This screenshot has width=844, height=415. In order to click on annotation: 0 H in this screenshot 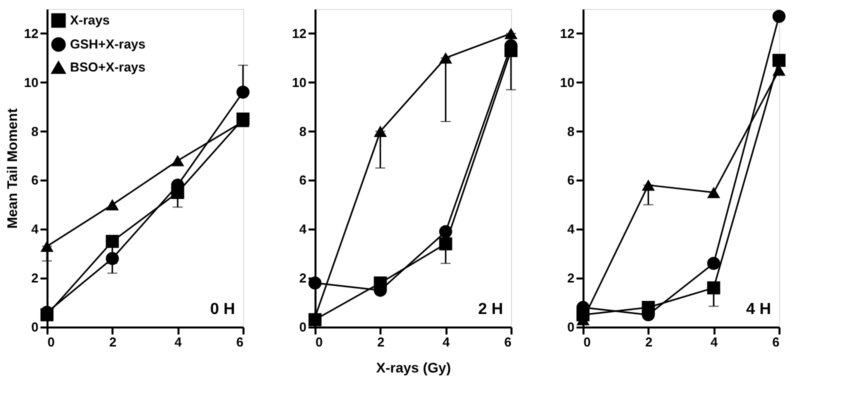, I will do `click(222, 309)`.